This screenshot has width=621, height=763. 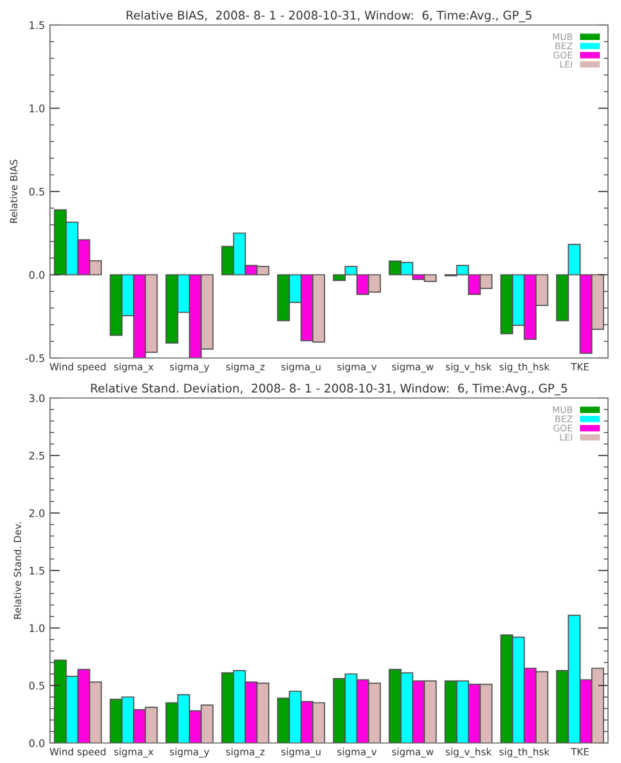 What do you see at coordinates (36, 398) in the screenshot?
I see `y-tick-label: 3.0` at bounding box center [36, 398].